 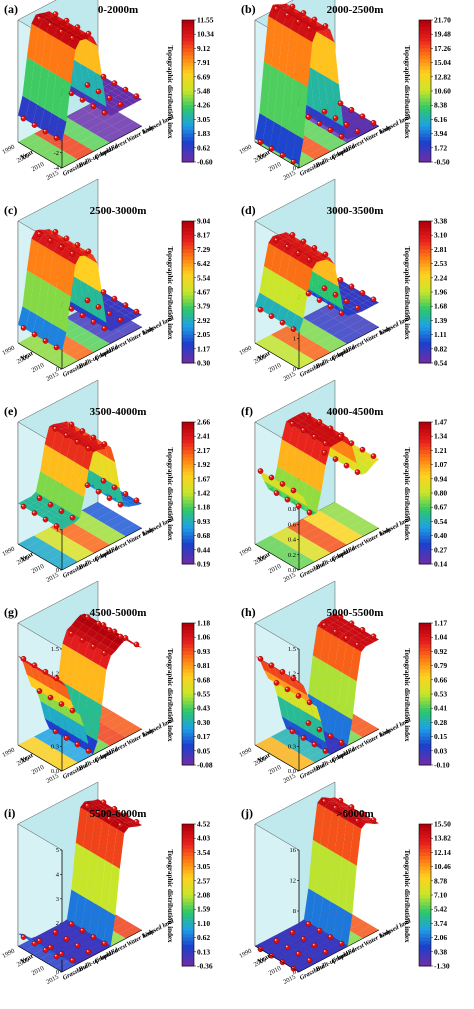 I want to click on colorbar-label: 1.39, so click(x=440, y=320).